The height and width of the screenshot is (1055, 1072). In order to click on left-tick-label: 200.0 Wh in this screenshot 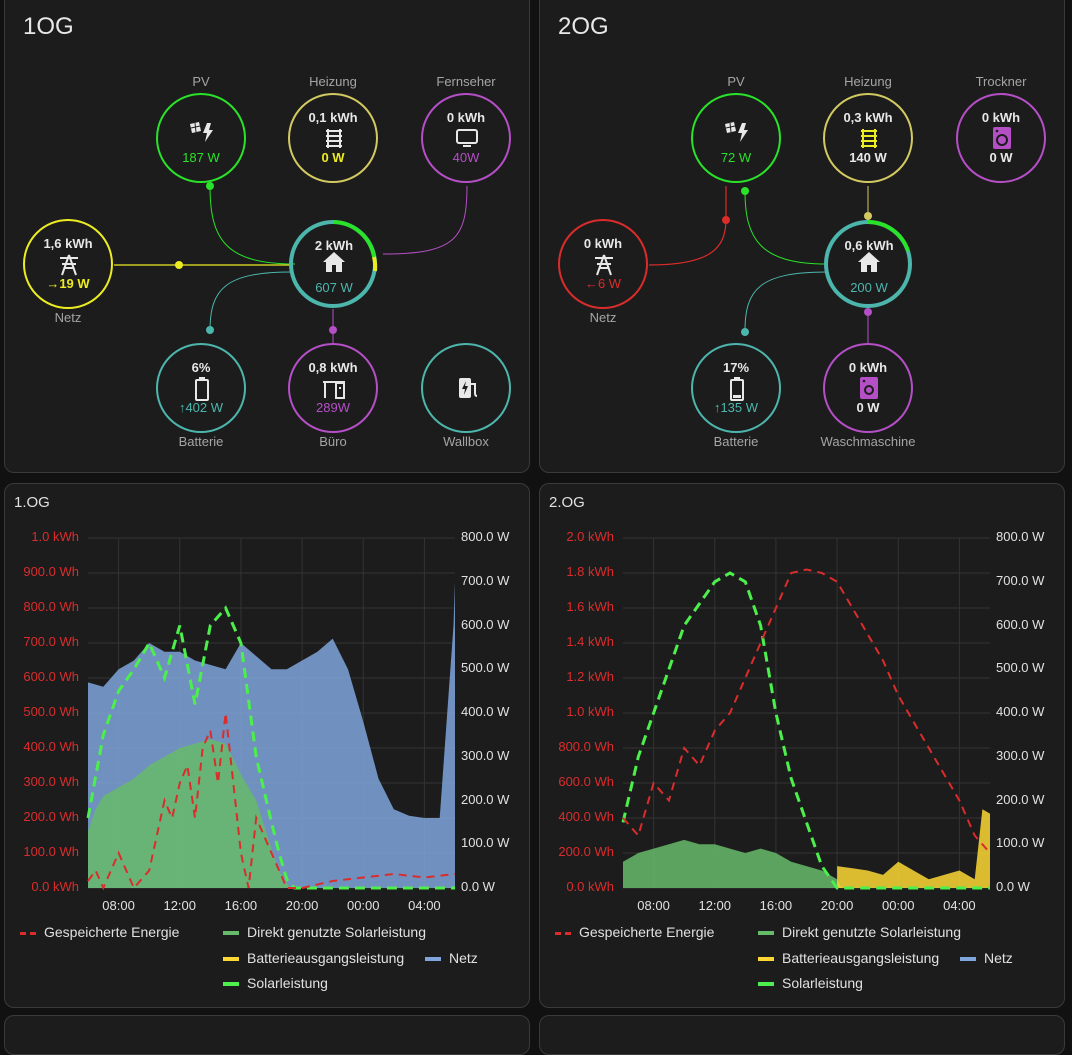, I will do `click(586, 851)`.